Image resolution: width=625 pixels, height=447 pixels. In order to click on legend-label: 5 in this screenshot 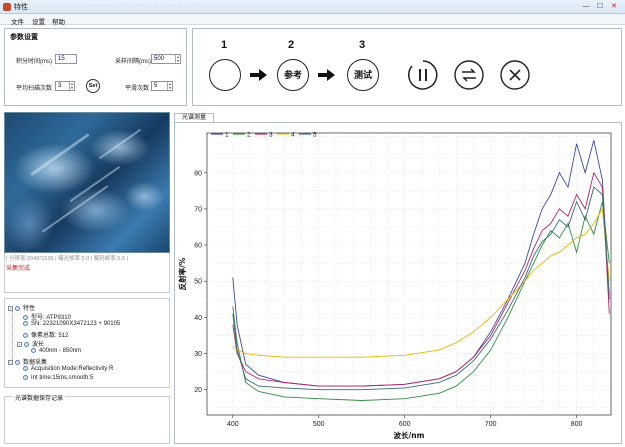, I will do `click(315, 135)`.